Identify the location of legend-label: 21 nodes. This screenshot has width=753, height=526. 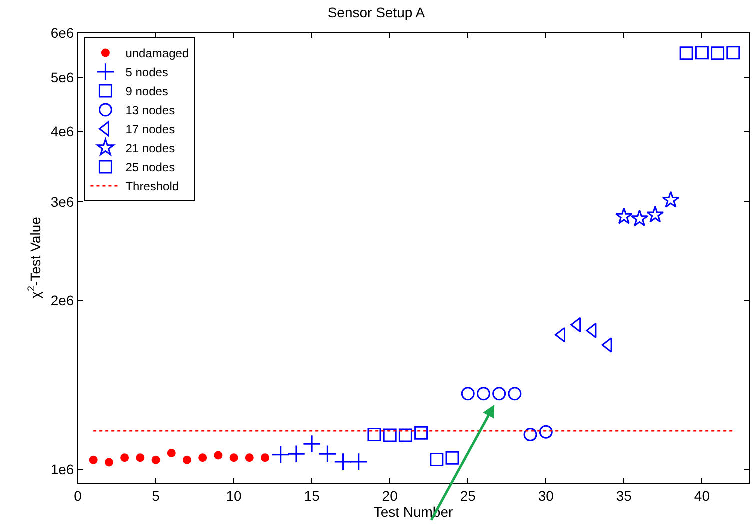
(151, 149).